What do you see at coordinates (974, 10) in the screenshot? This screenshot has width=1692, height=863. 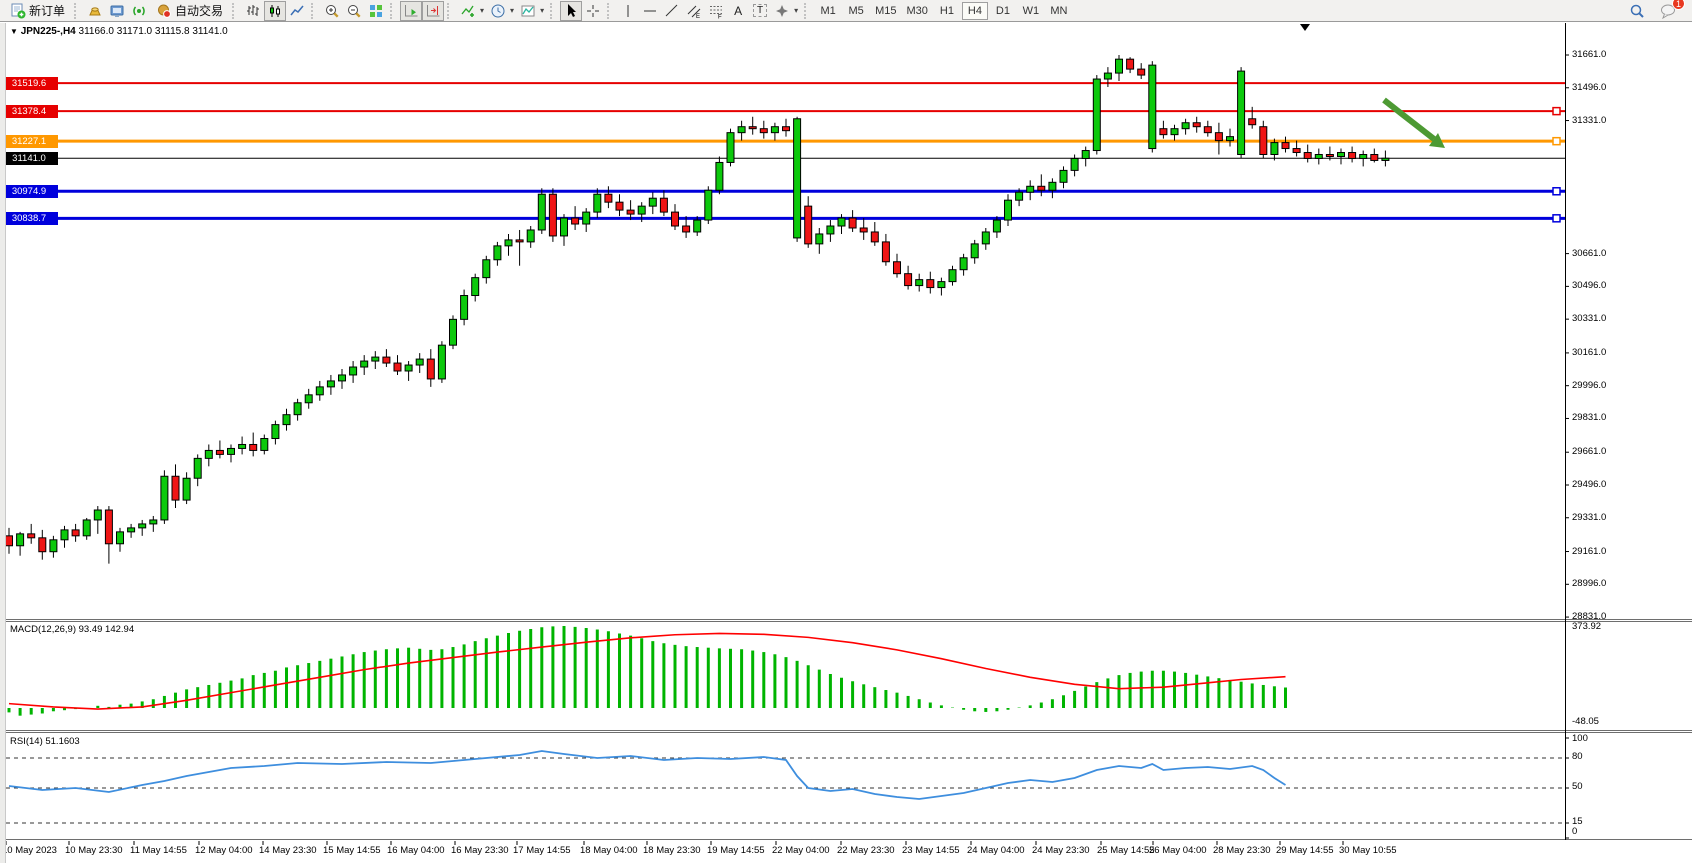 I see `timeframe-button-h4: H4` at bounding box center [974, 10].